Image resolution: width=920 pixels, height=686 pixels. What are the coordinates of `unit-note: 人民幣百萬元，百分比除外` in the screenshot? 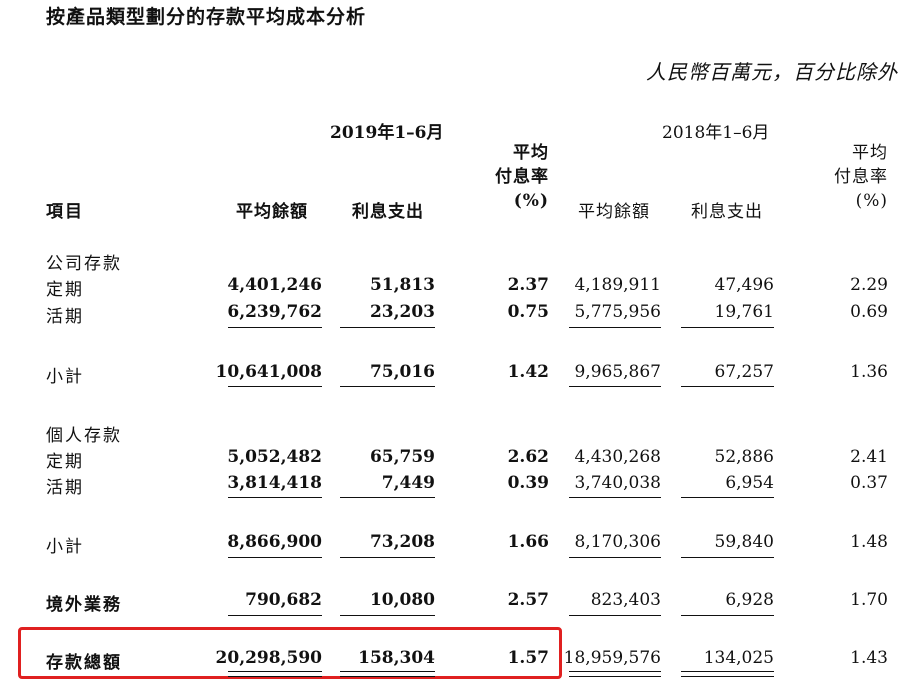 It's located at (772, 72).